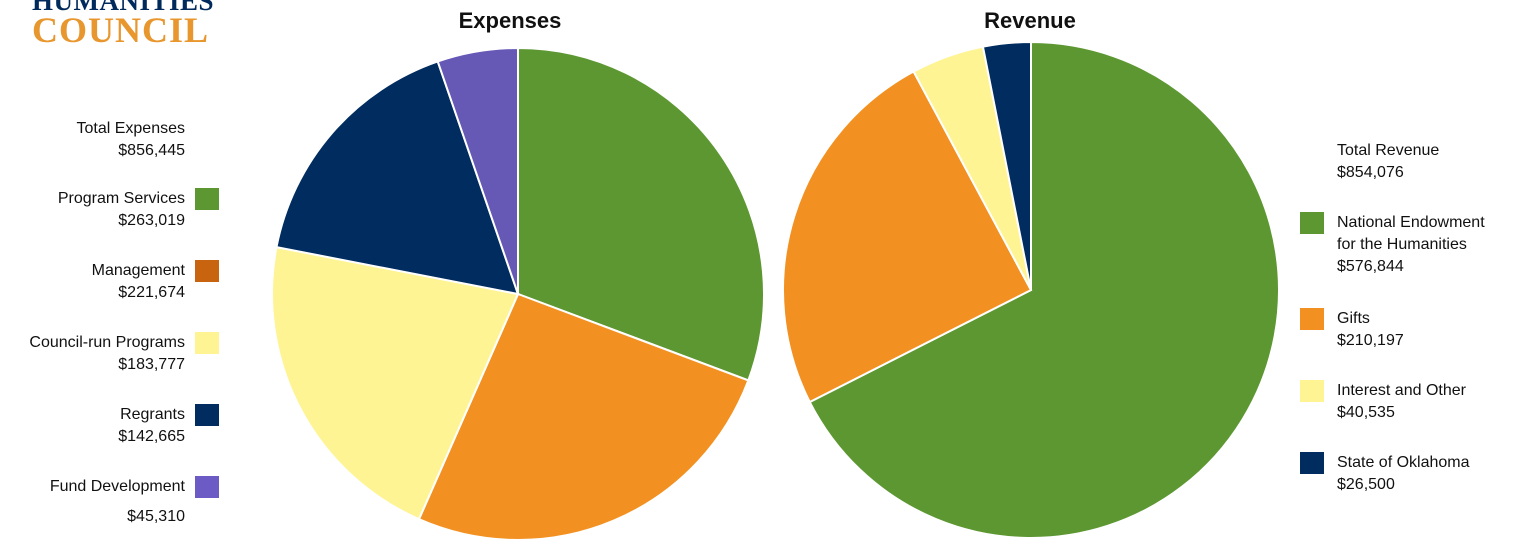  Describe the element at coordinates (1312, 463) in the screenshot. I see `legend-swatch-state-of-oklahoma` at that location.